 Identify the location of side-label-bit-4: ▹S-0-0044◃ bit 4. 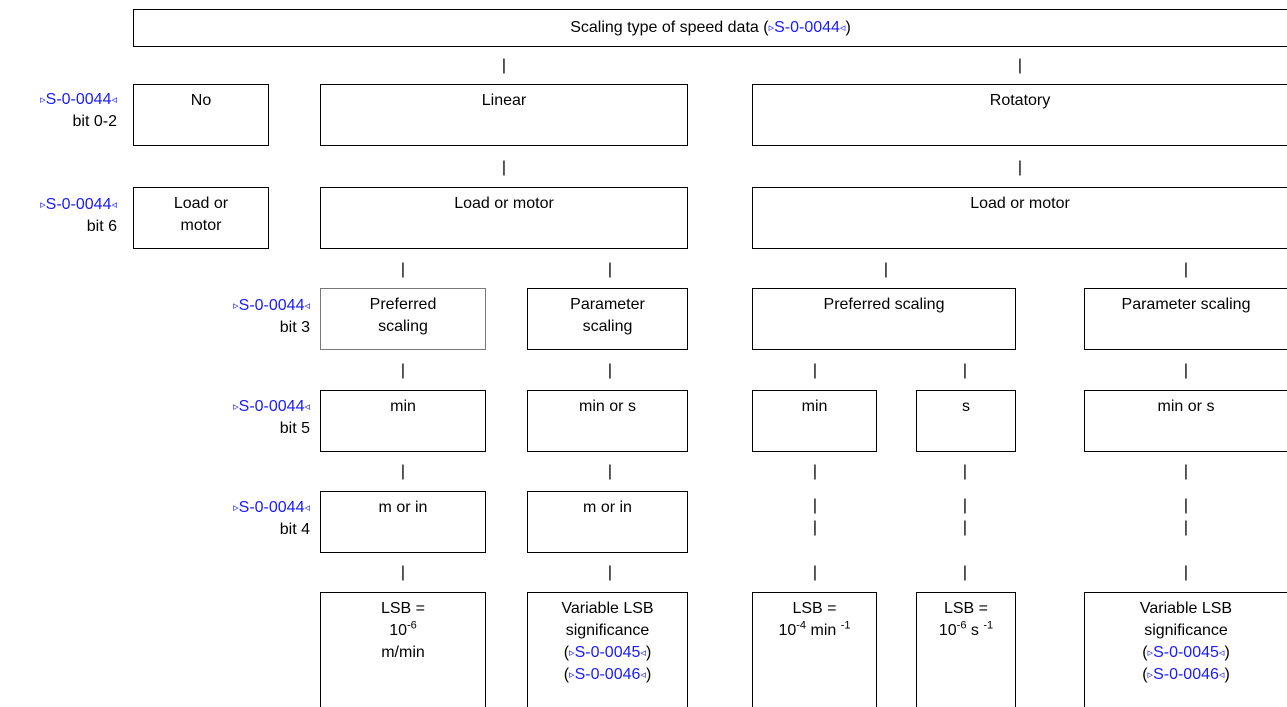
(271, 518).